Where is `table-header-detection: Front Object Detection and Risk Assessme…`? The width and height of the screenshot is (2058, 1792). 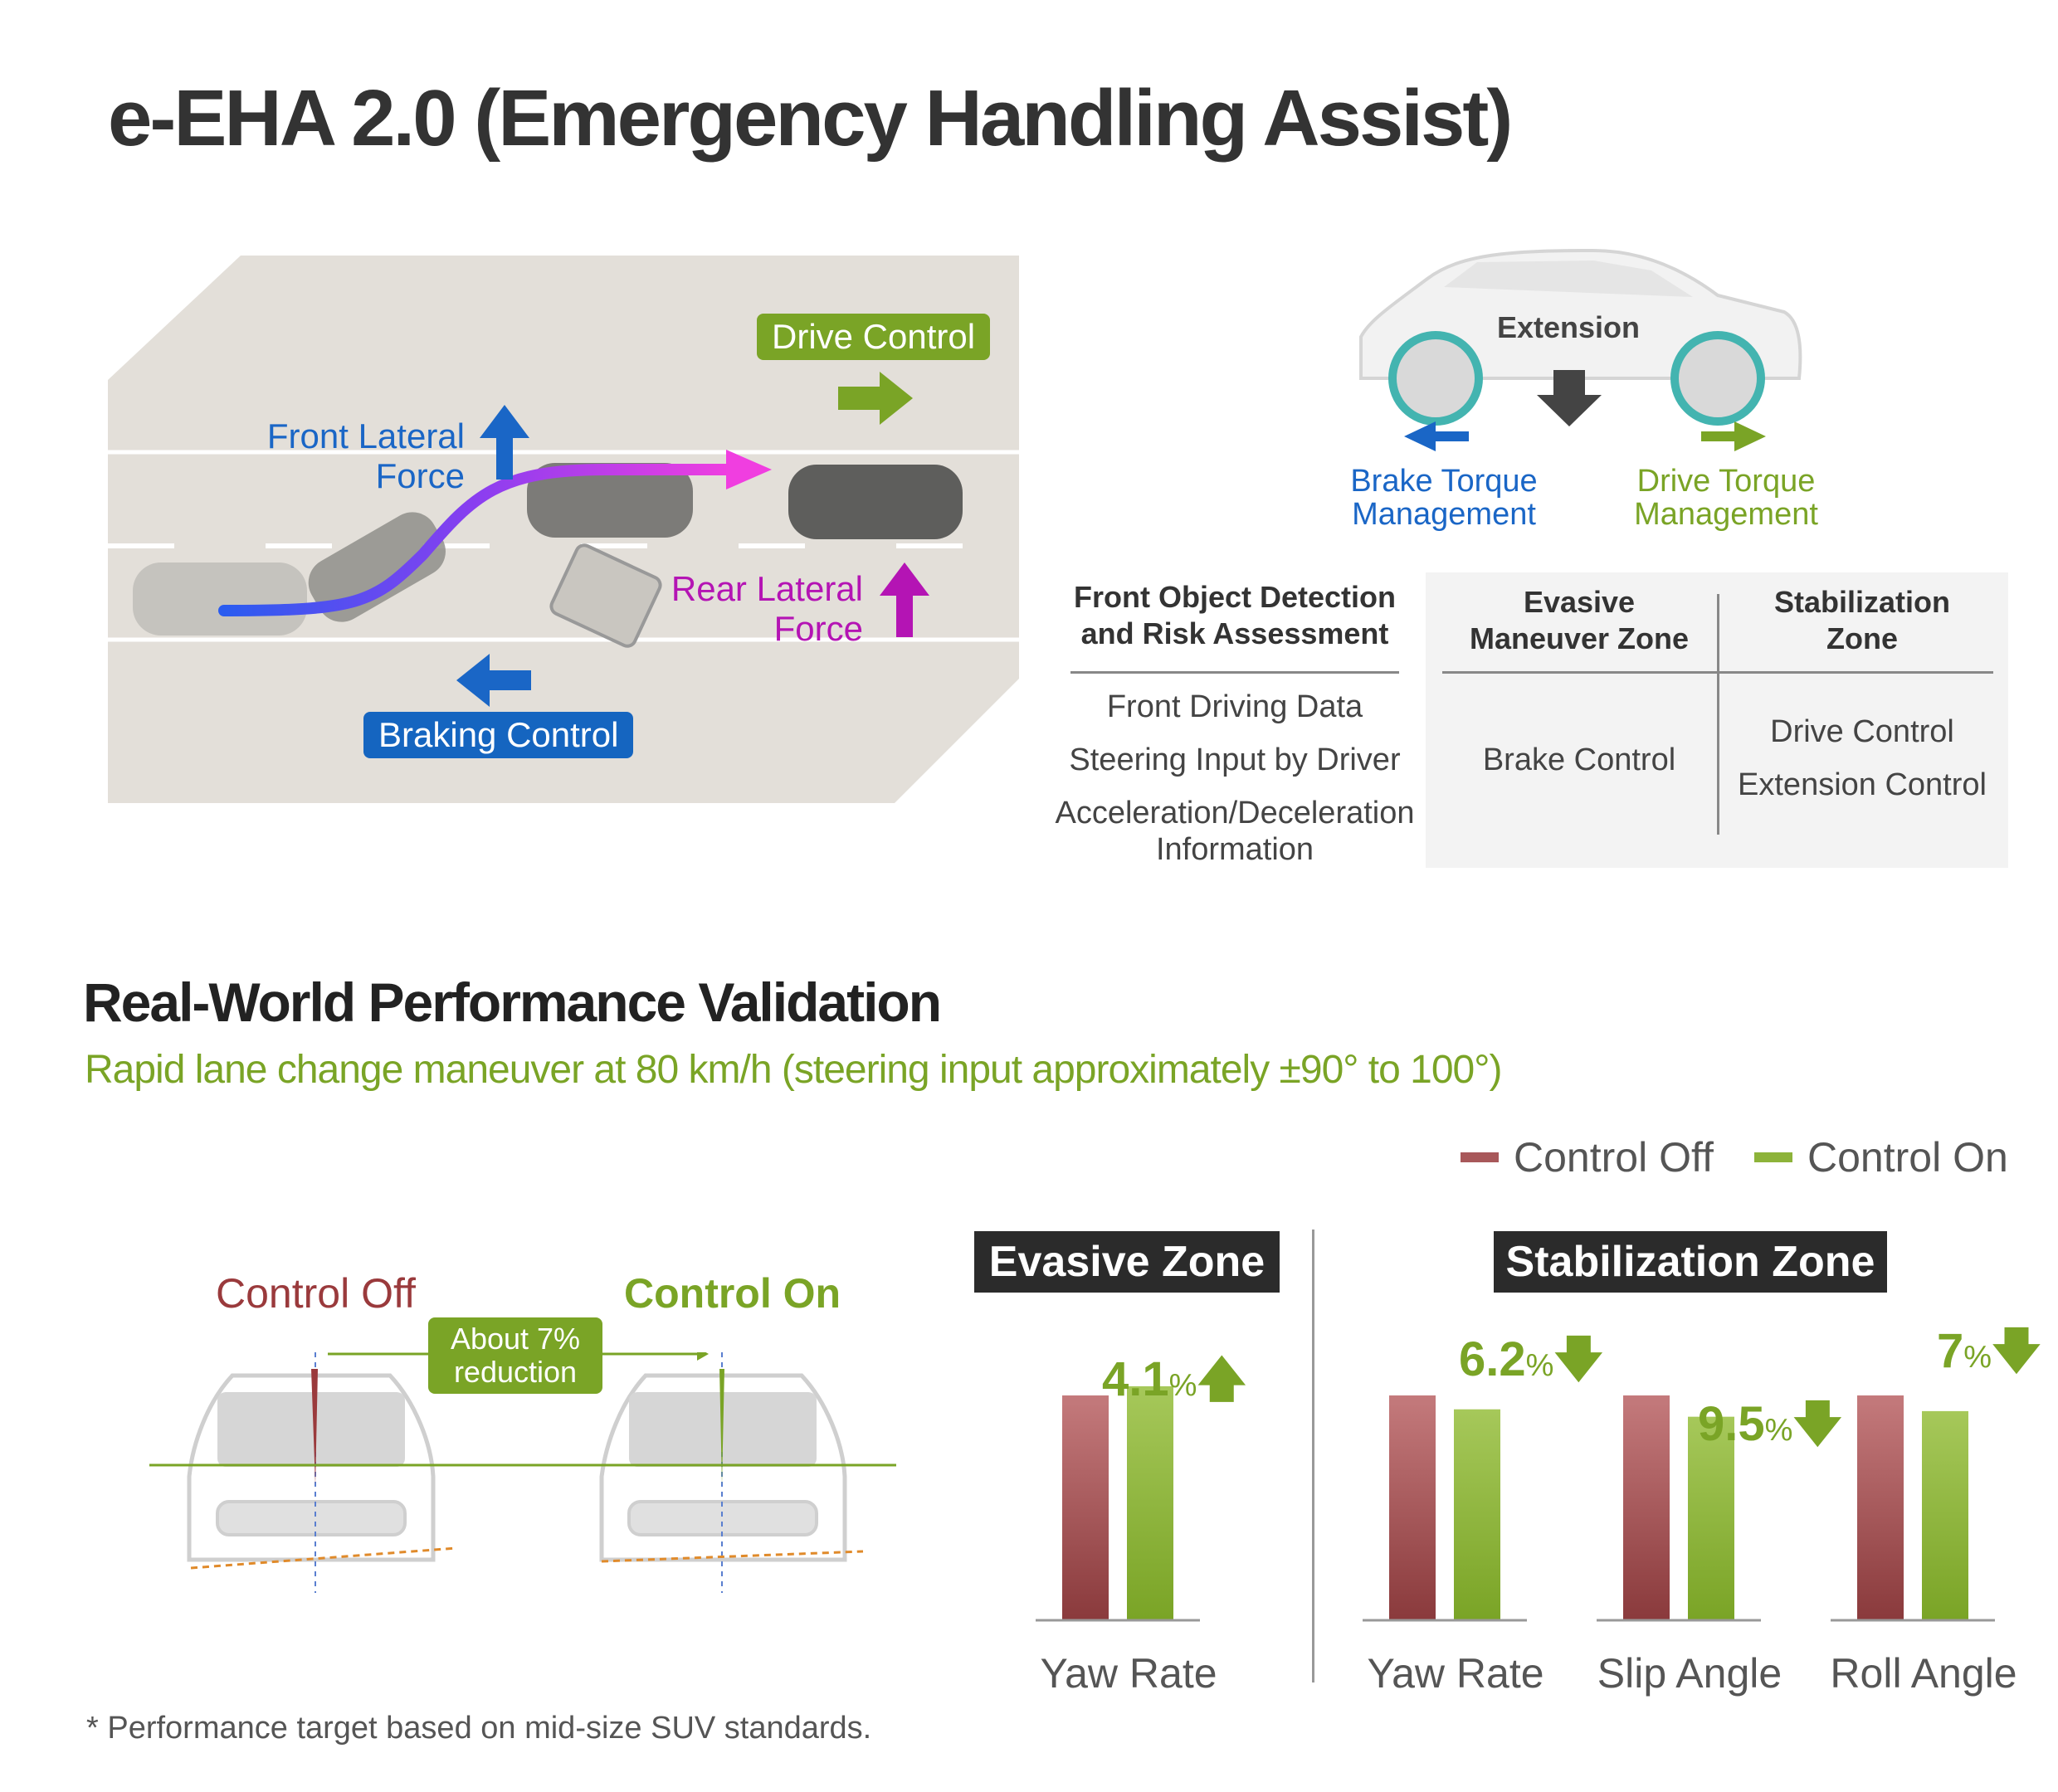 table-header-detection: Front Object Detection and Risk Assessme… is located at coordinates (1235, 615).